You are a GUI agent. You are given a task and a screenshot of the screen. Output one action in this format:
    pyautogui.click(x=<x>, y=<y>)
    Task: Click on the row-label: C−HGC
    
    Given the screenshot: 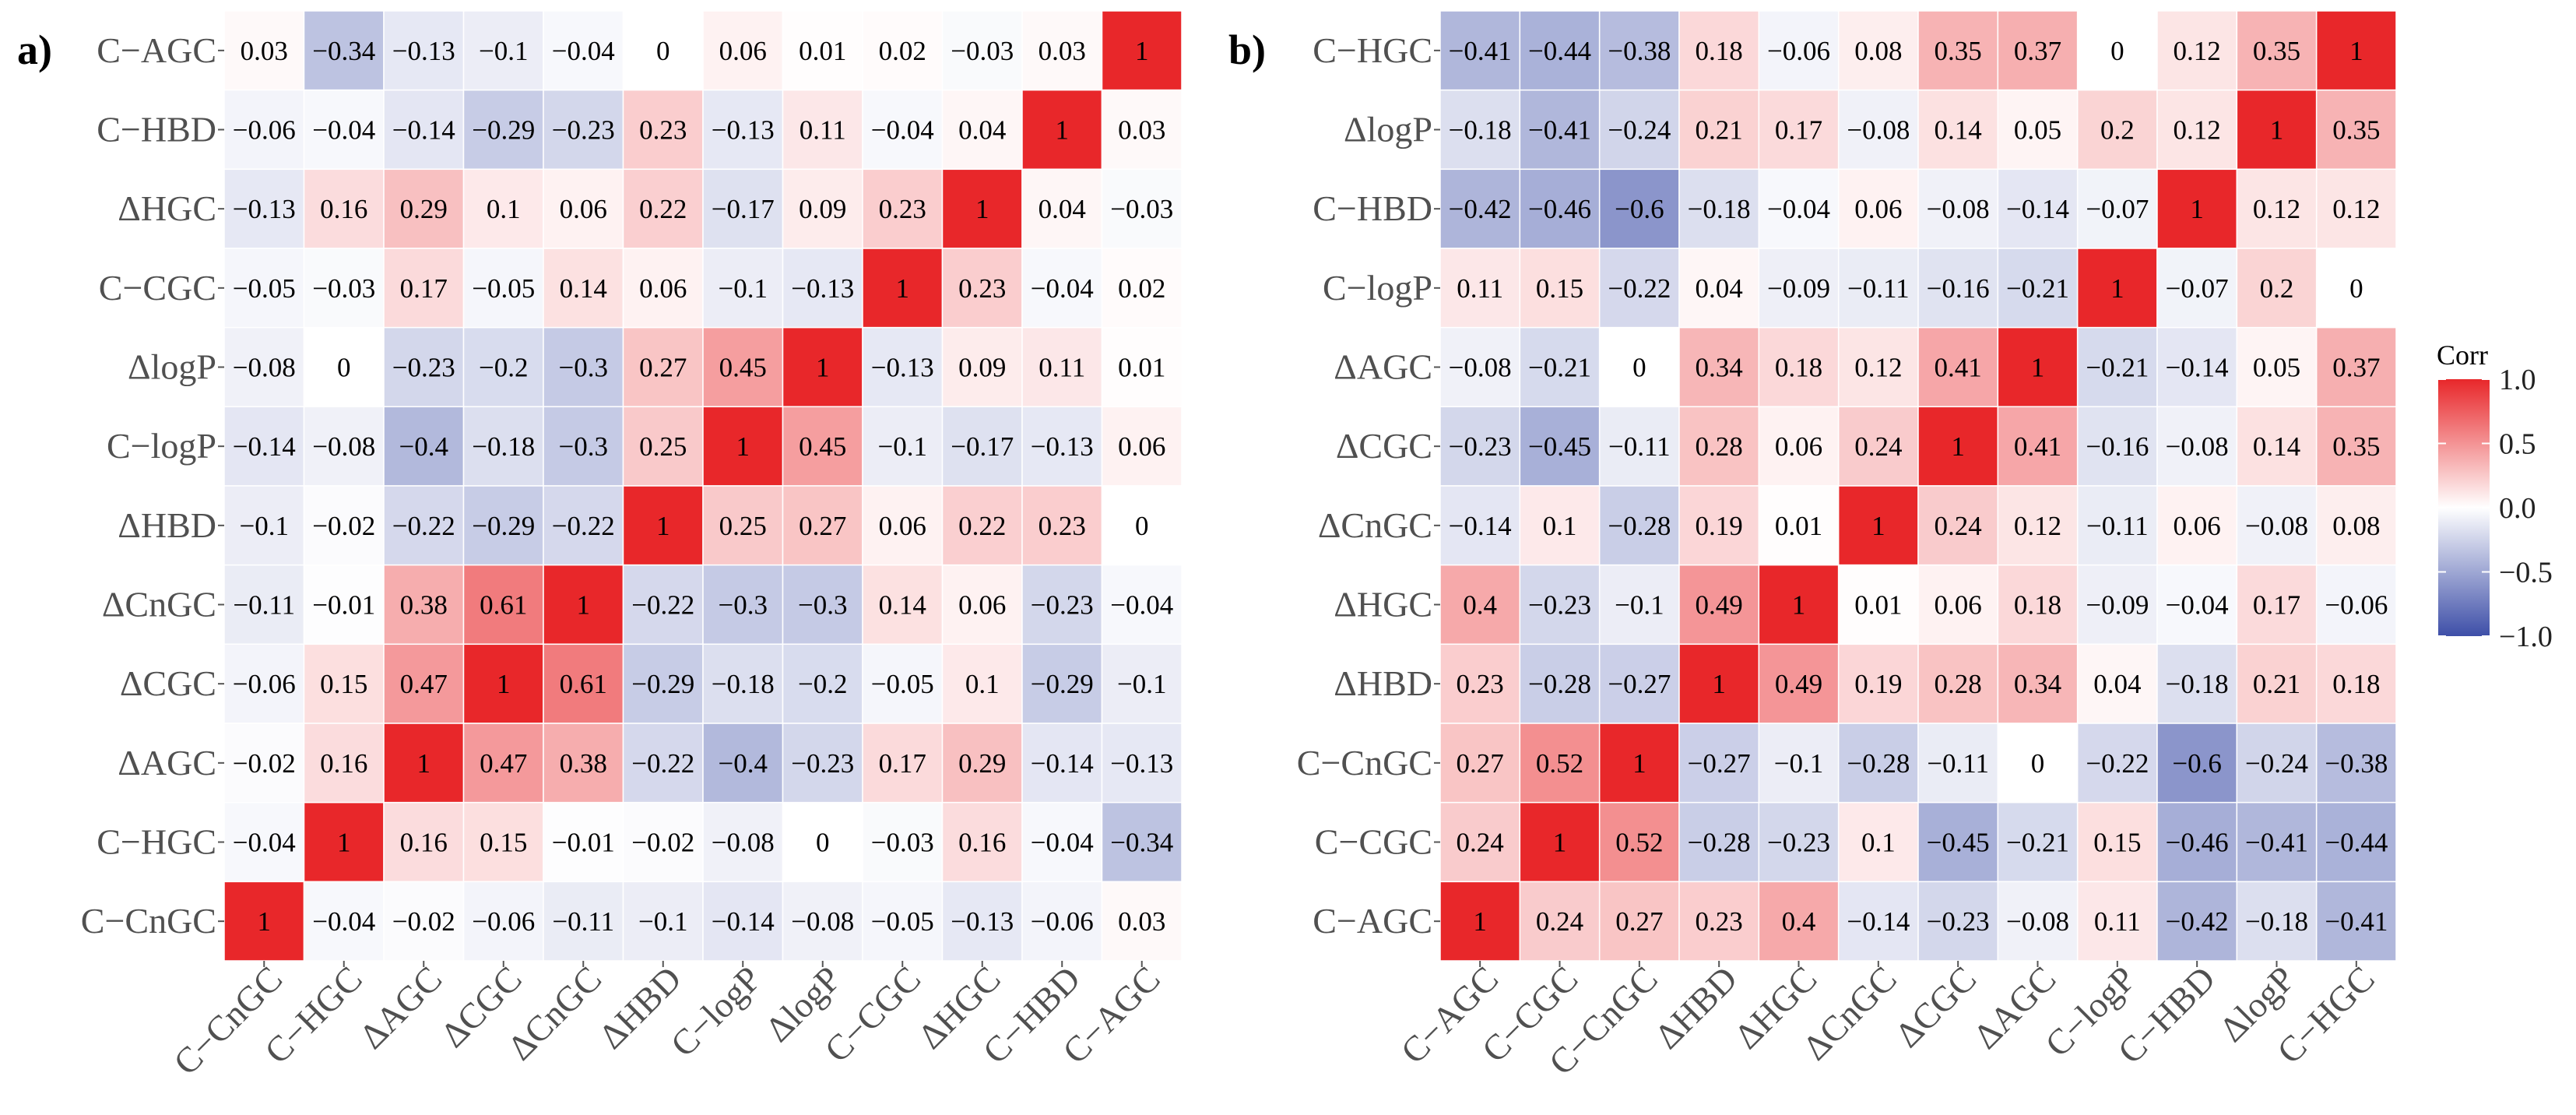 What is the action you would take?
    pyautogui.click(x=156, y=842)
    